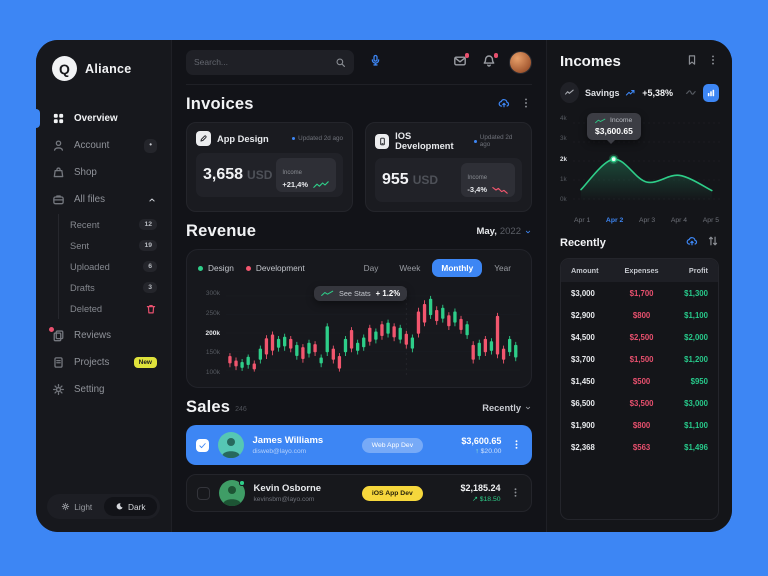 This screenshot has width=768, height=576. I want to click on chevron-down-icon, so click(528, 408).